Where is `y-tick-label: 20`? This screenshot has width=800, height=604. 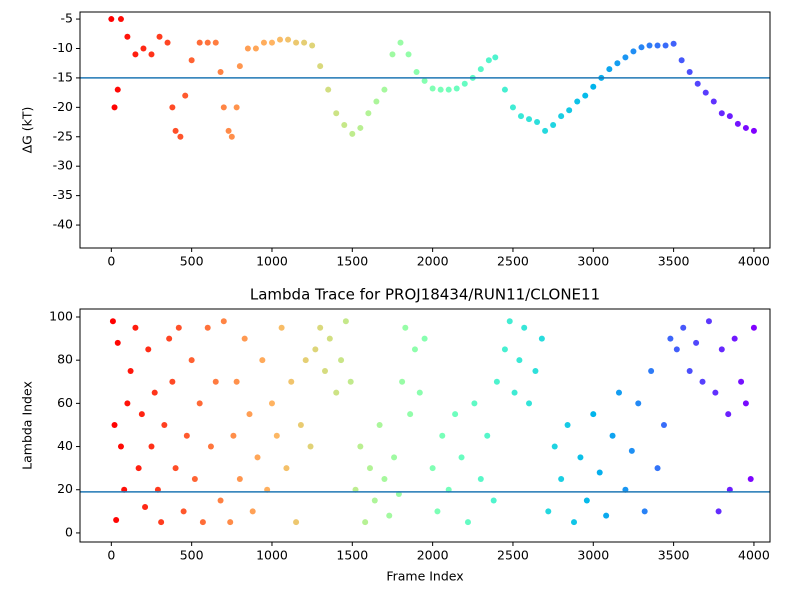
y-tick-label: 20 is located at coordinates (65, 488).